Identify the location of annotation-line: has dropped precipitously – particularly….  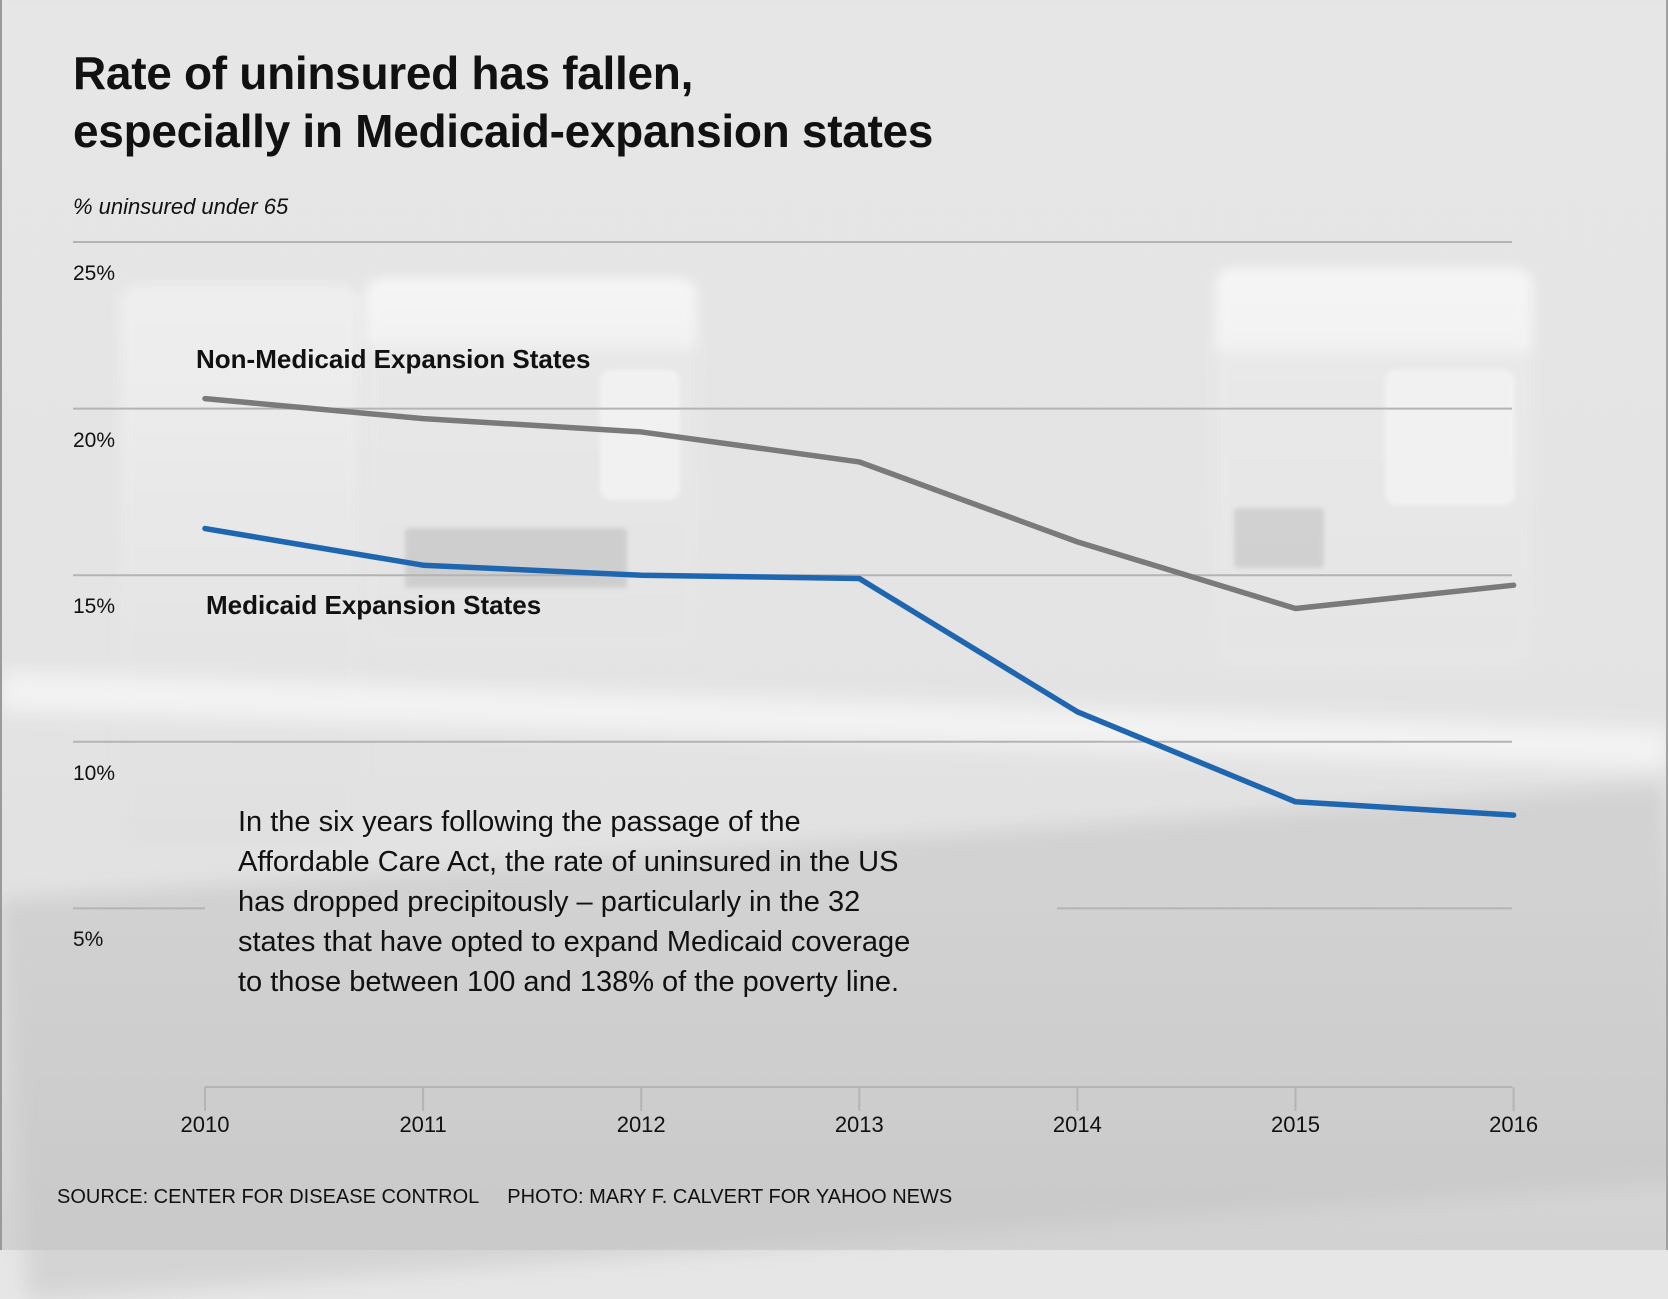
(638, 902).